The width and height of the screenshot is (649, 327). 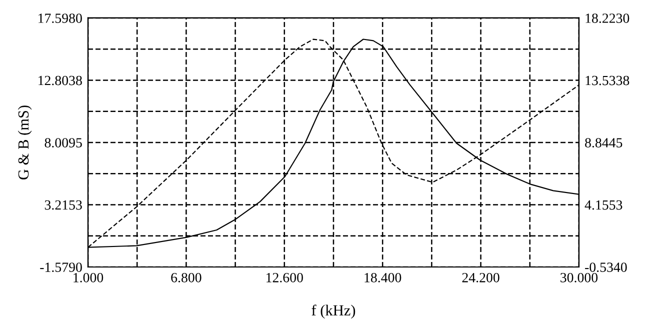 I want to click on y-tick-label: 3.2153, so click(x=63, y=205).